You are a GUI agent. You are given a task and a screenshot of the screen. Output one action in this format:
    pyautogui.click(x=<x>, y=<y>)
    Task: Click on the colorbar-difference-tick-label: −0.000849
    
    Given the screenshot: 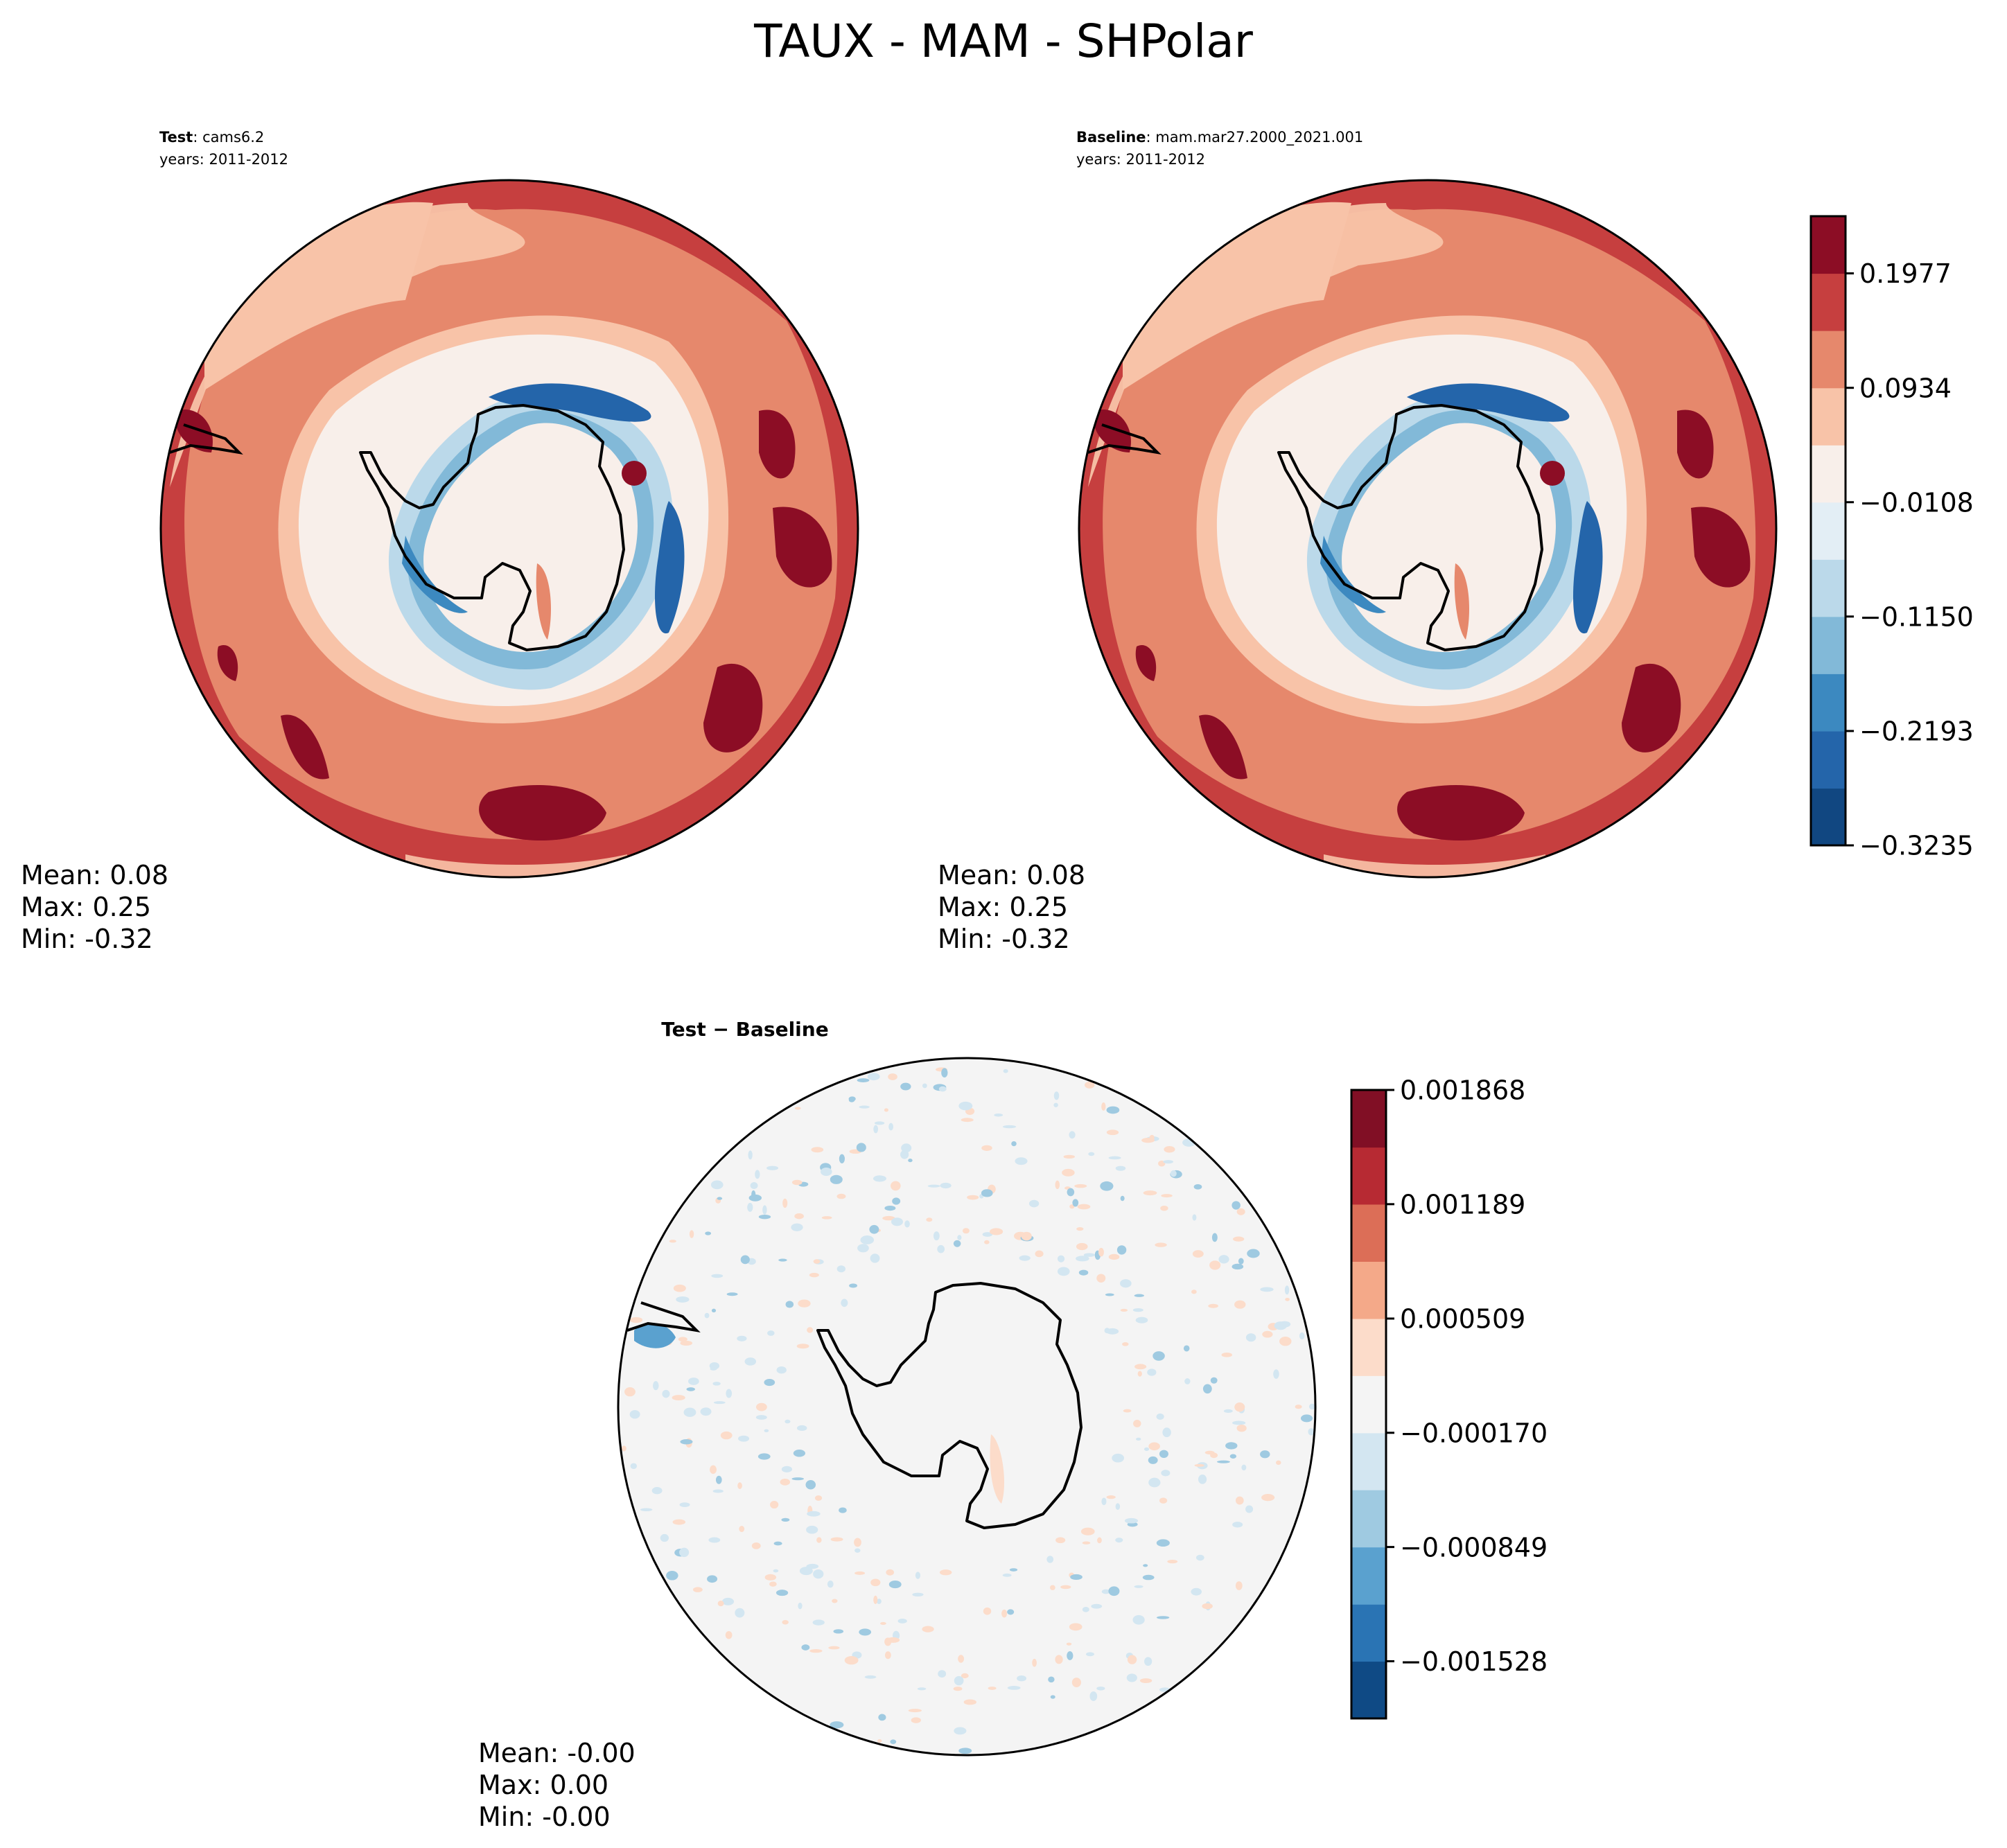 What is the action you would take?
    pyautogui.click(x=1474, y=1547)
    